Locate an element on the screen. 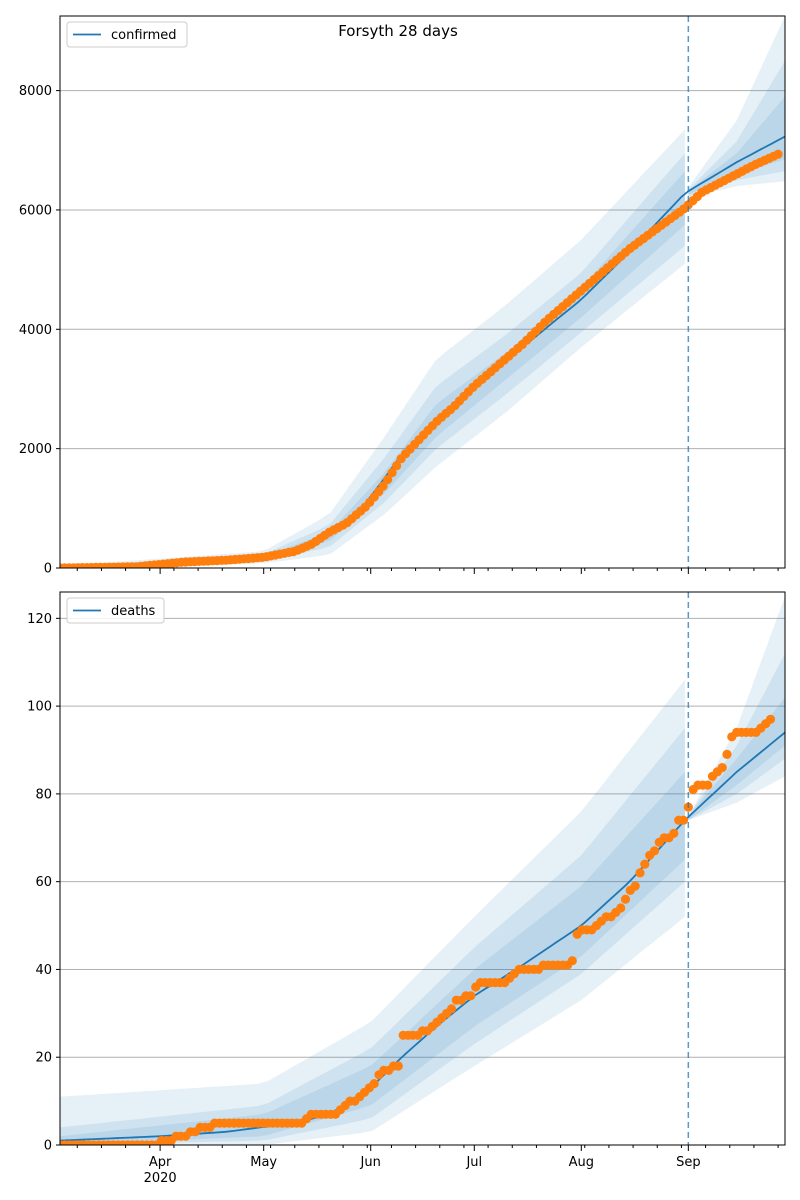 This screenshot has width=800, height=1200. legend-label: confirmed is located at coordinates (144, 35).